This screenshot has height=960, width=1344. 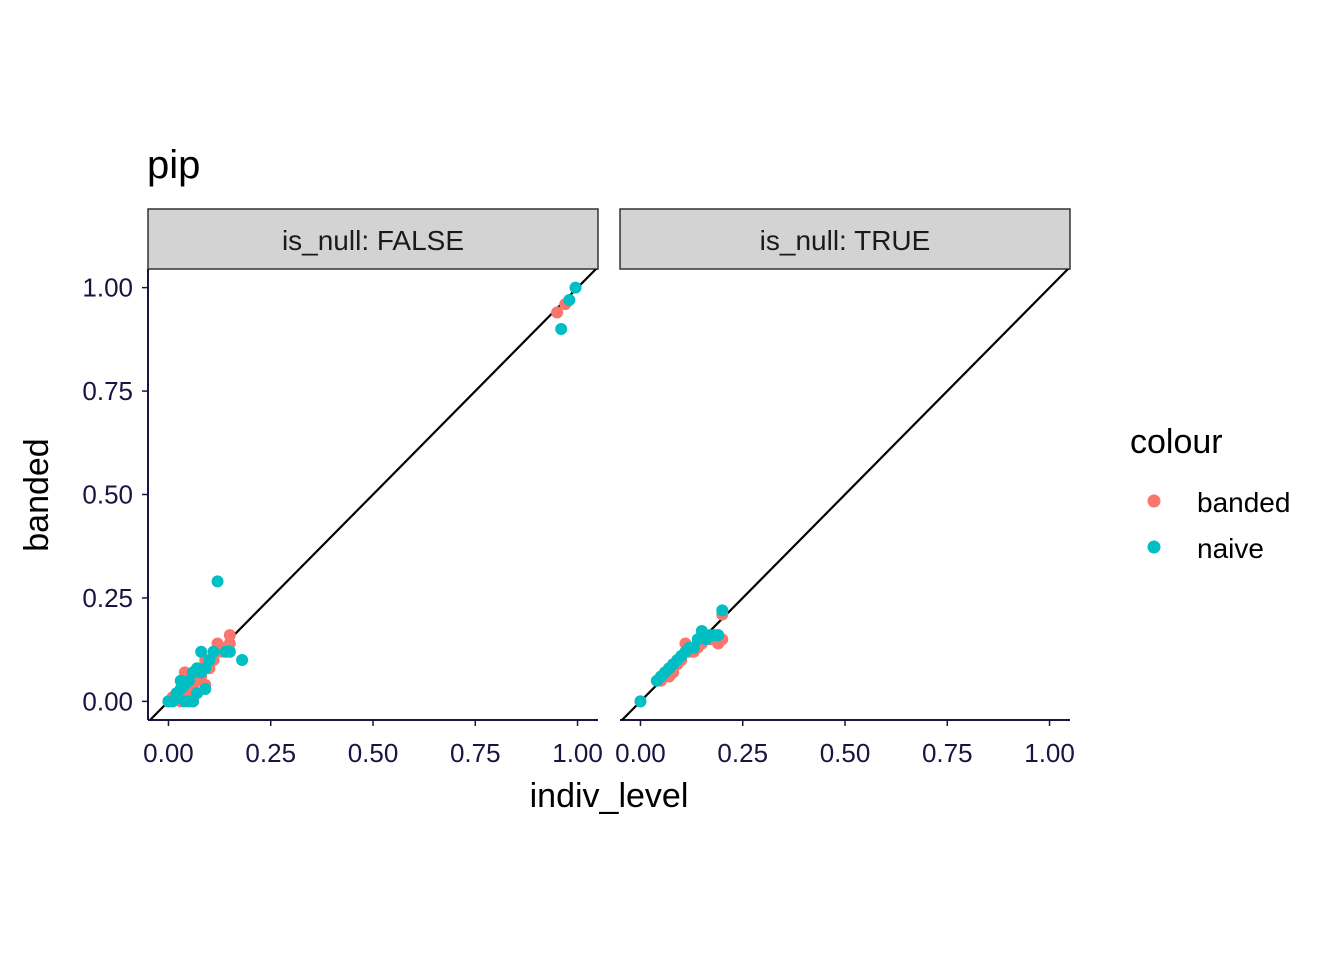 I want to click on facet-strip-label: is_null: TRUE, so click(x=845, y=240).